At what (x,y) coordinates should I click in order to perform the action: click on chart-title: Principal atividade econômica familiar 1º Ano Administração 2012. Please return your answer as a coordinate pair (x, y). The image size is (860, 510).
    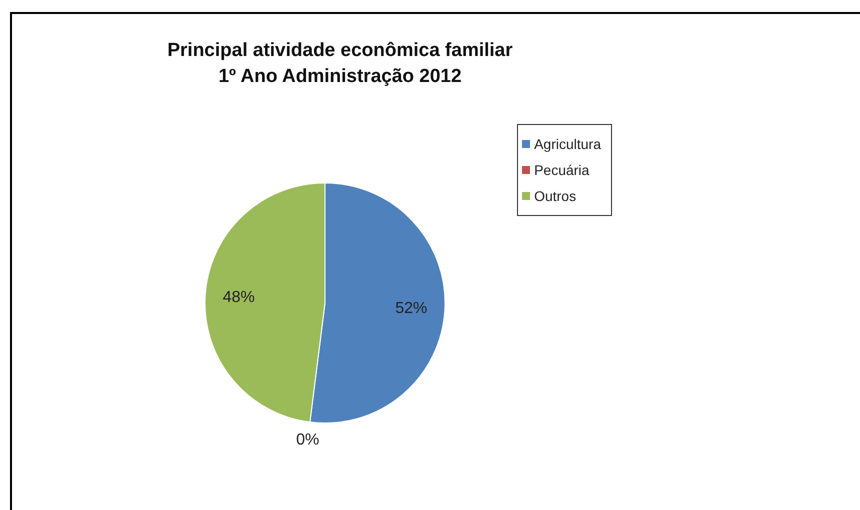
    Looking at the image, I should click on (340, 64).